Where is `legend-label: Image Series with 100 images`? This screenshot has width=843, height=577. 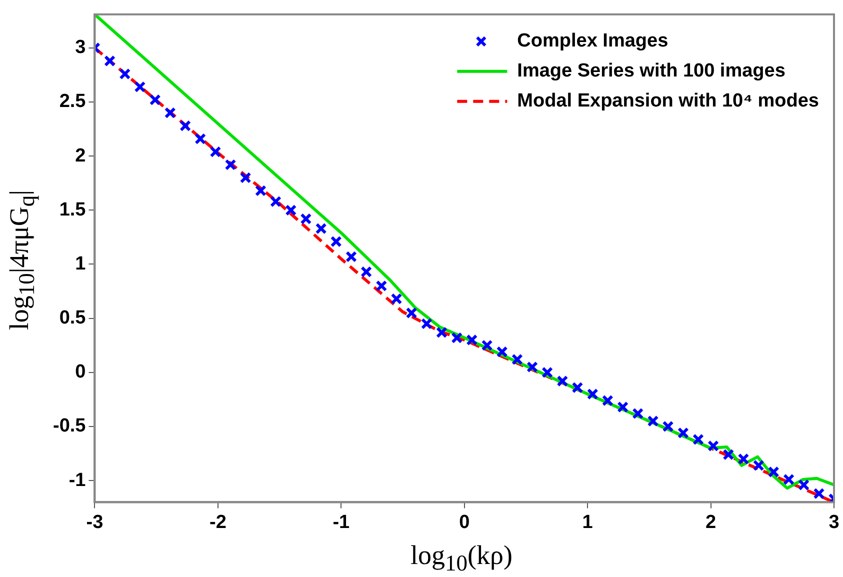
legend-label: Image Series with 100 images is located at coordinates (651, 71).